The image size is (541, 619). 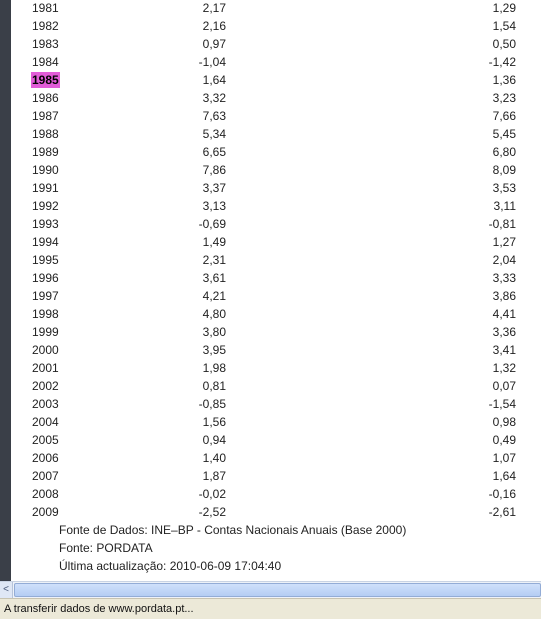 I want to click on table-row: 1982 2,16 1,54, so click(x=276, y=26).